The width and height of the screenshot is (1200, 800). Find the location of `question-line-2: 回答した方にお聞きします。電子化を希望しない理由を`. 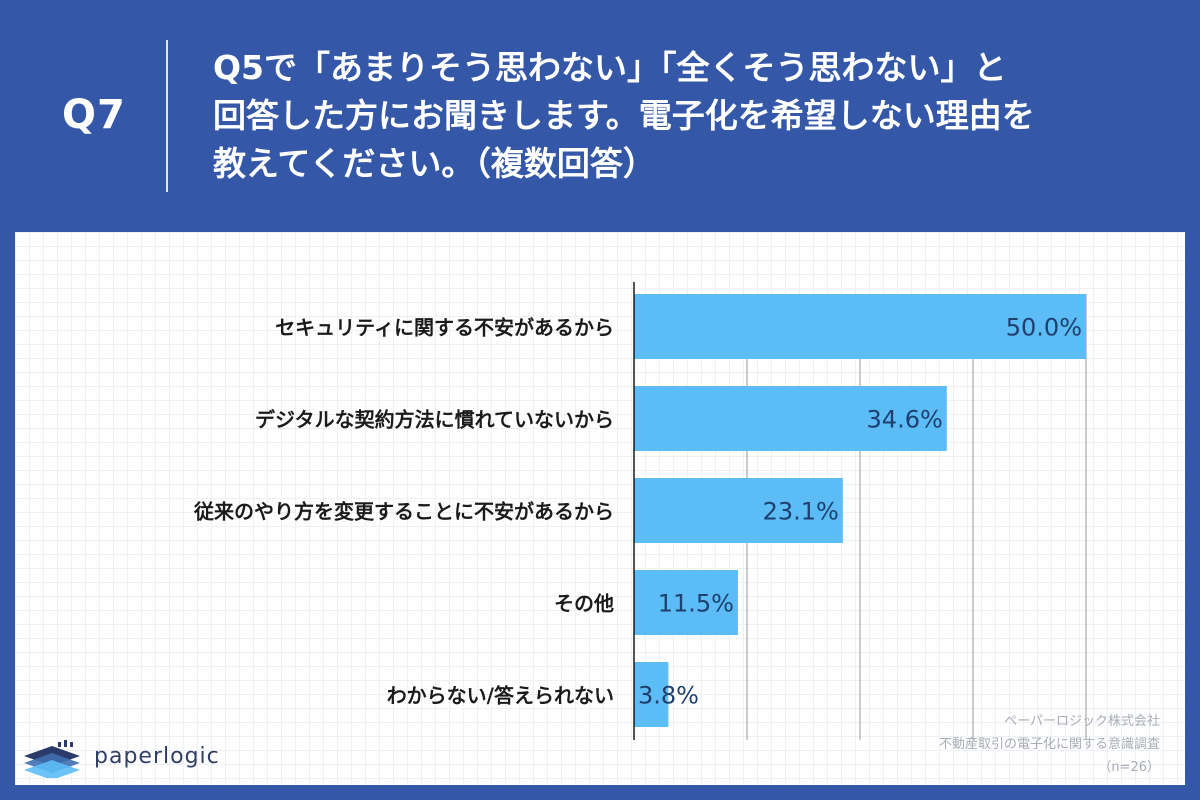

question-line-2: 回答した方にお聞きします。電子化を希望しない理由を is located at coordinates (624, 115).